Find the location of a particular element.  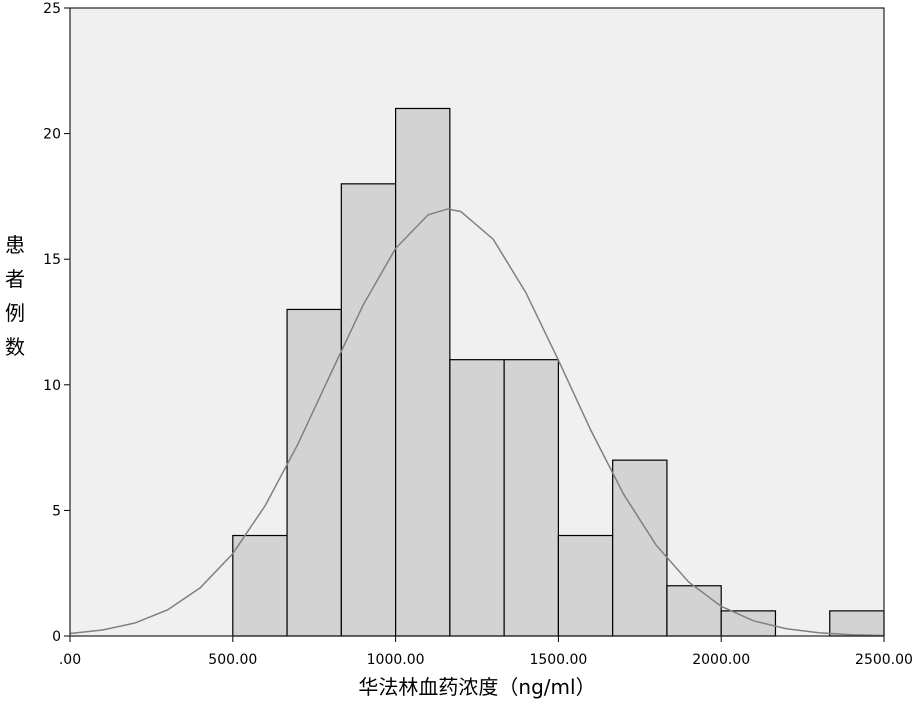

y-tick-label: 0 is located at coordinates (56, 637).